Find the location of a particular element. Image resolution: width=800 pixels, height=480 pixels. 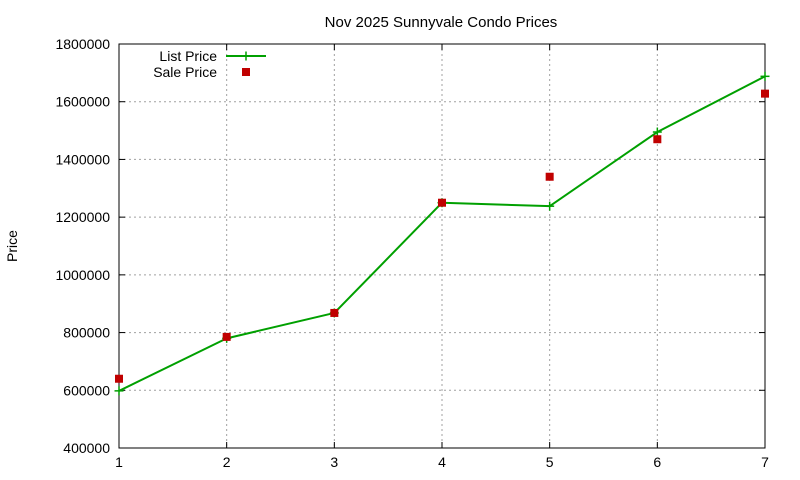

y-tick-label: 1000000 is located at coordinates (82, 275).